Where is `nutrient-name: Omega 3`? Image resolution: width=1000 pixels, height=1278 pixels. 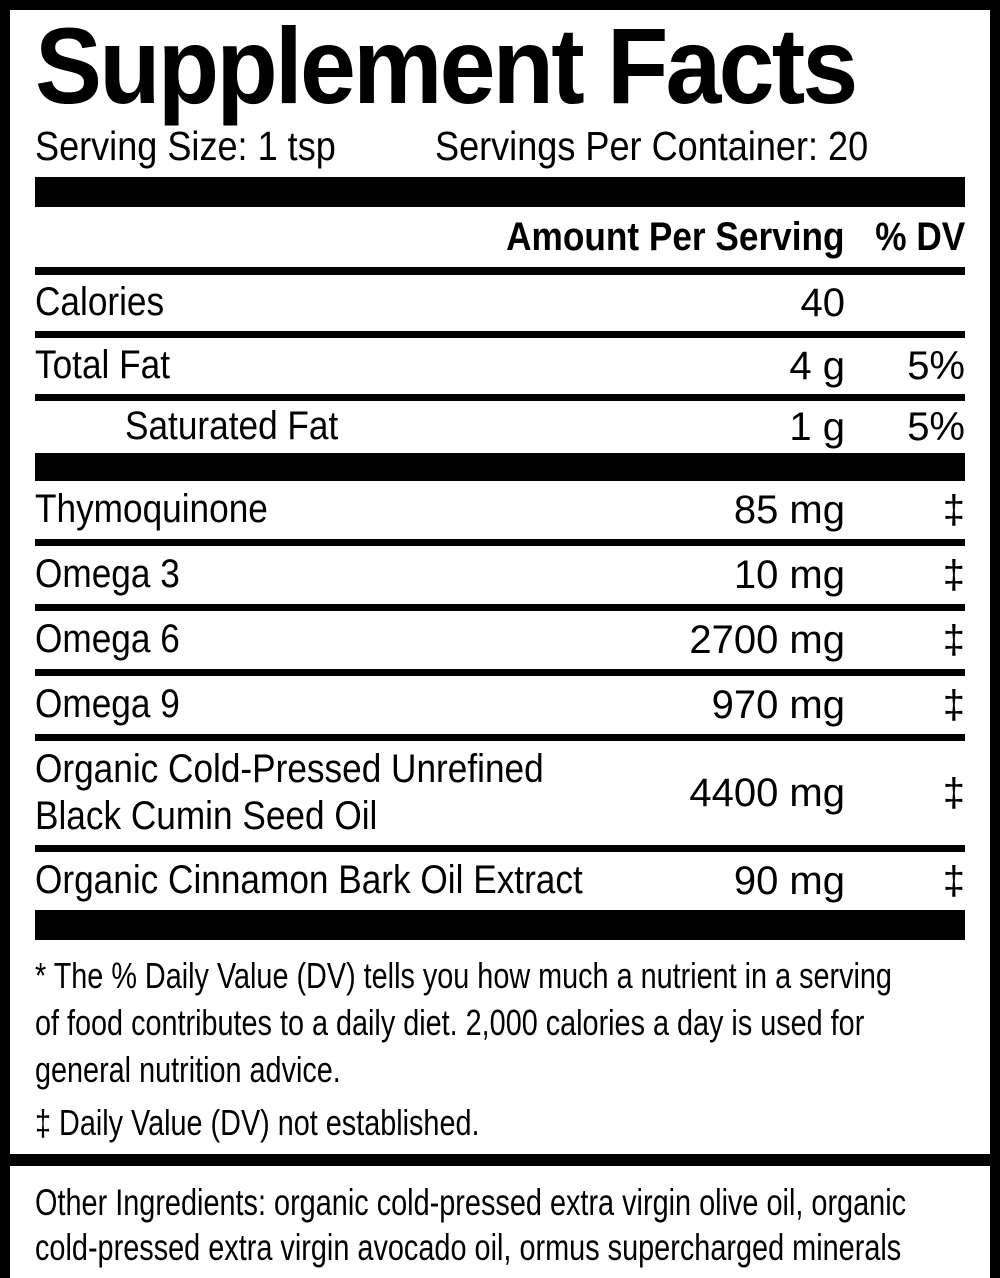 nutrient-name: Omega 3 is located at coordinates (384, 574).